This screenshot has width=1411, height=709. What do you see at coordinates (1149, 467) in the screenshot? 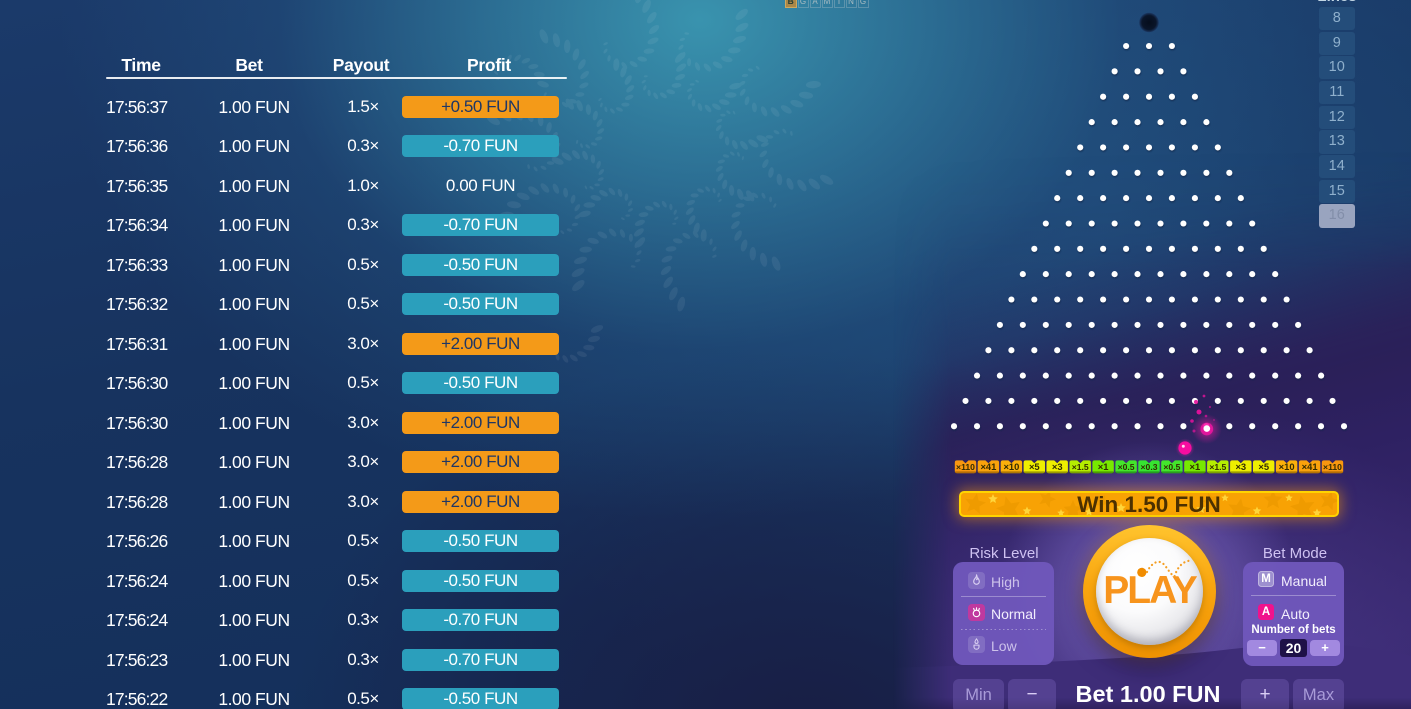
I see `svg-text: ×0.3` at bounding box center [1149, 467].